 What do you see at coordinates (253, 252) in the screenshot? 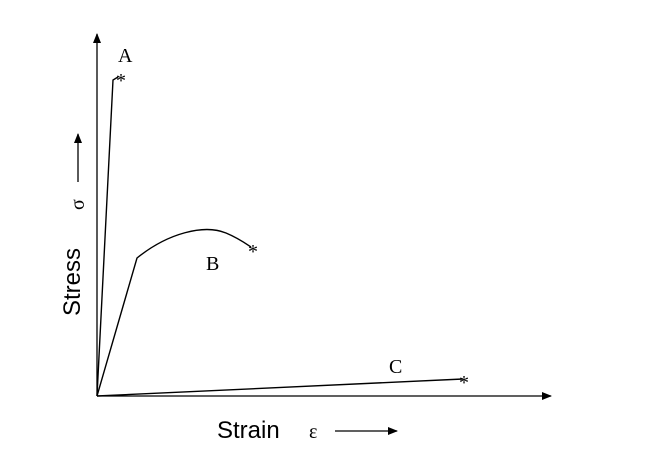
I see `curve-b-fracture-marker: *` at bounding box center [253, 252].